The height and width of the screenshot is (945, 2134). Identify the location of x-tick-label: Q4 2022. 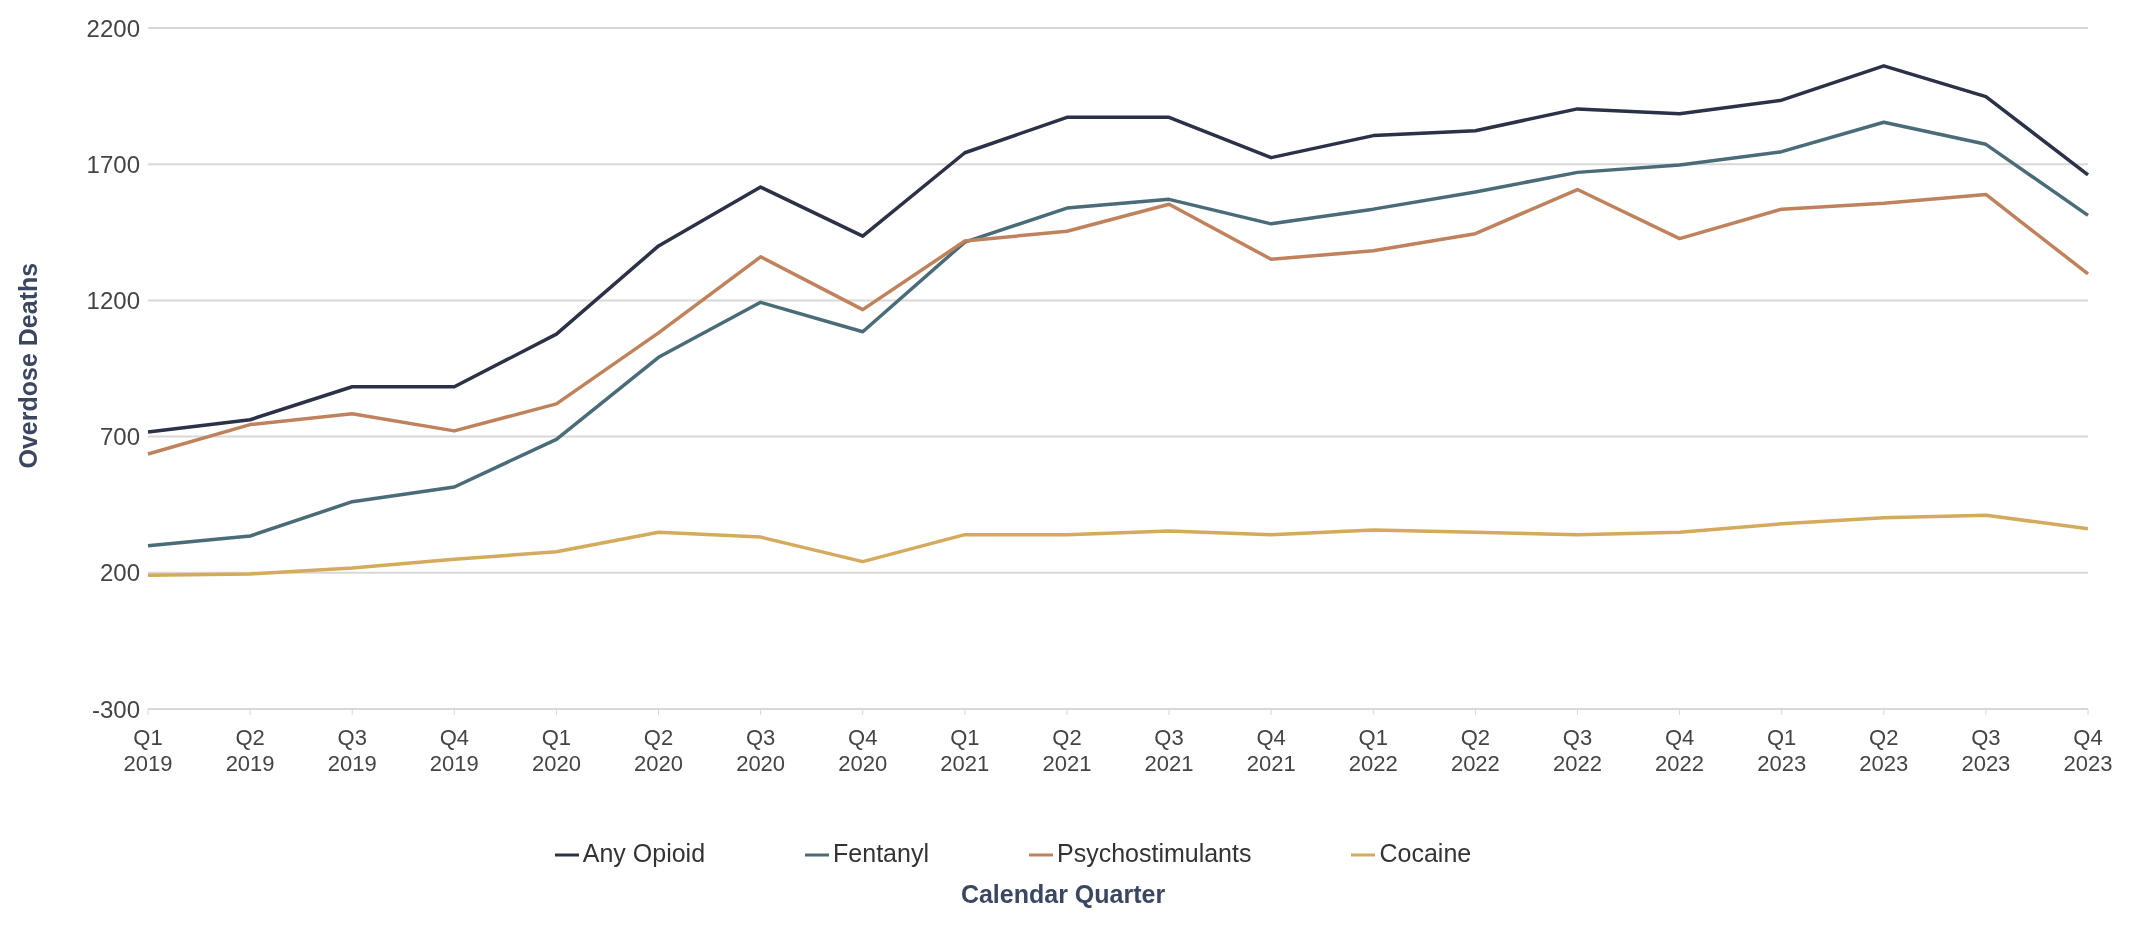
(1680, 750).